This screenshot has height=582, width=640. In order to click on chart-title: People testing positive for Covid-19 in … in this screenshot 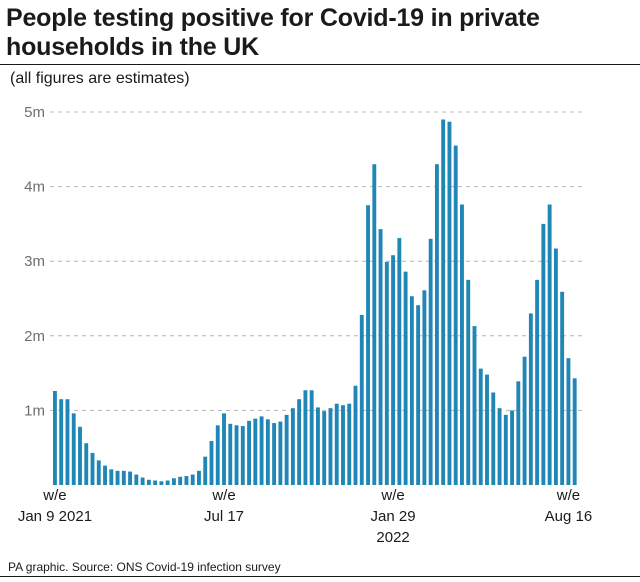, I will do `click(273, 32)`.